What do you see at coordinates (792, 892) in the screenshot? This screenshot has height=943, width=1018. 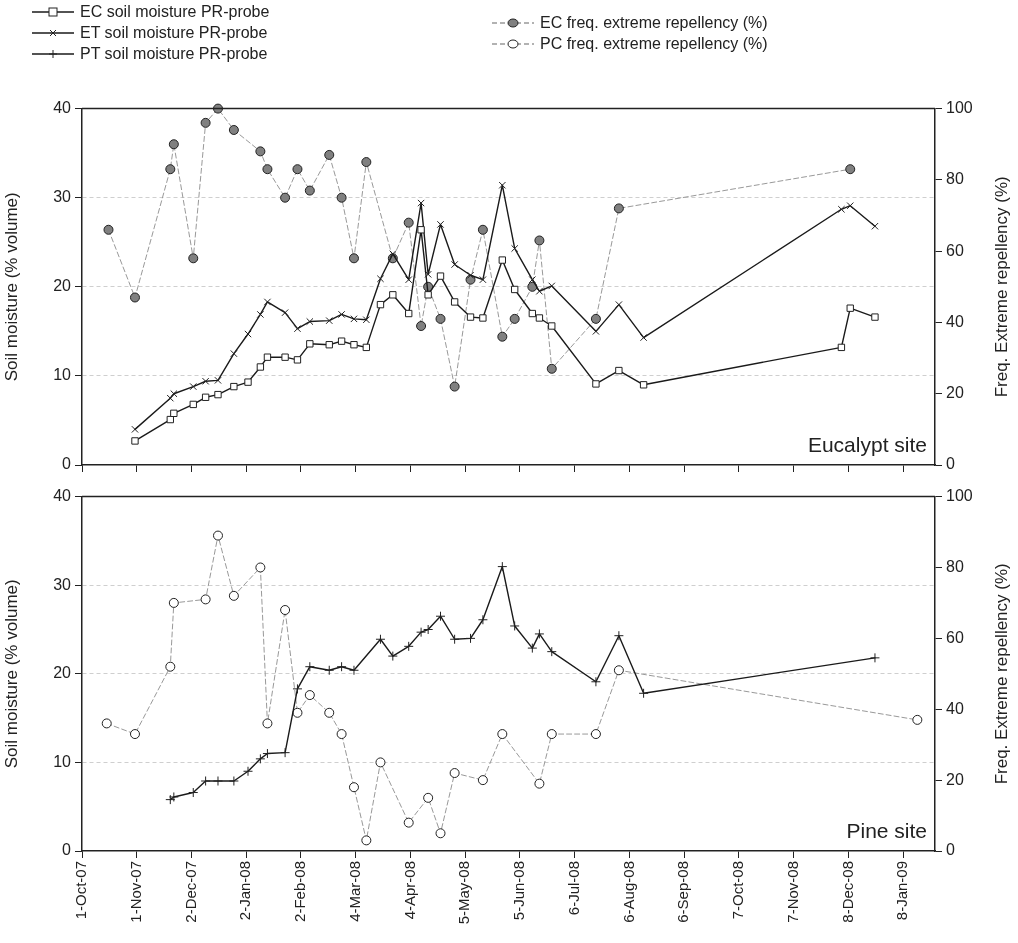 I see `x-tick-label: 7-Nov-08` at bounding box center [792, 892].